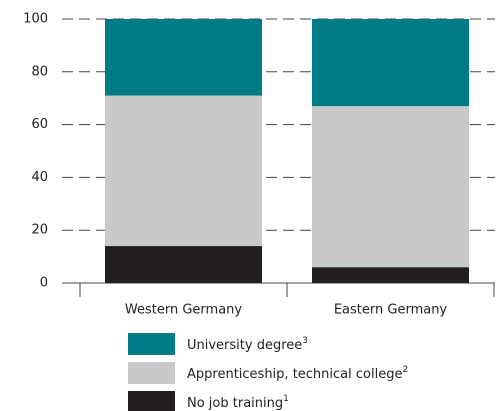  I want to click on y-tick-label: 40, so click(39, 177).